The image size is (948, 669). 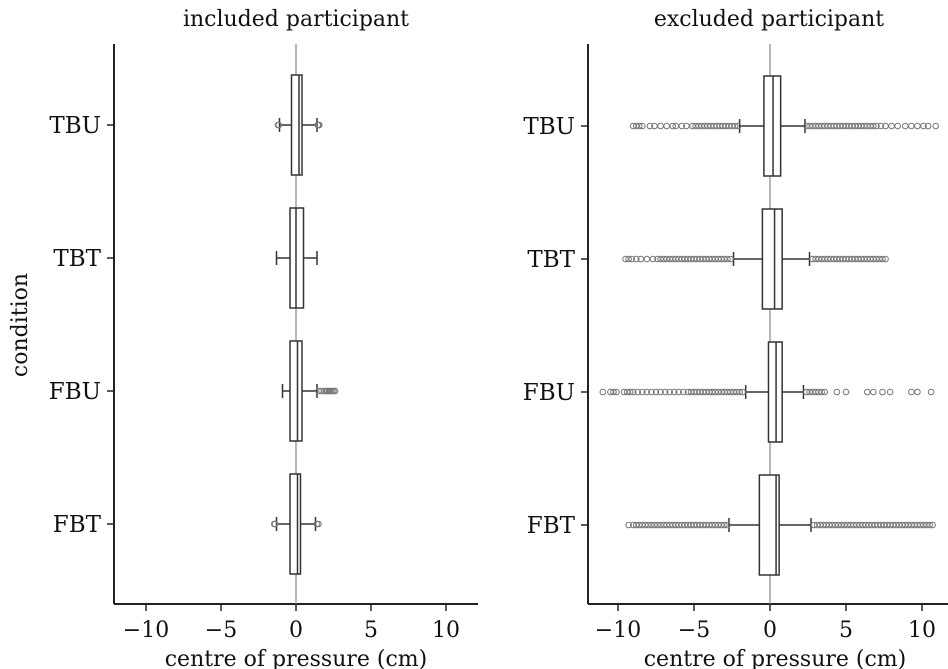 I want to click on box-tbu, so click(x=298, y=125).